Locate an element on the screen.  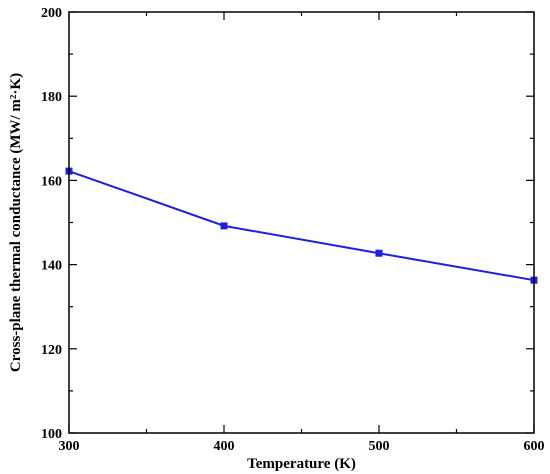
y-tick-label: 180 is located at coordinates (51, 97).